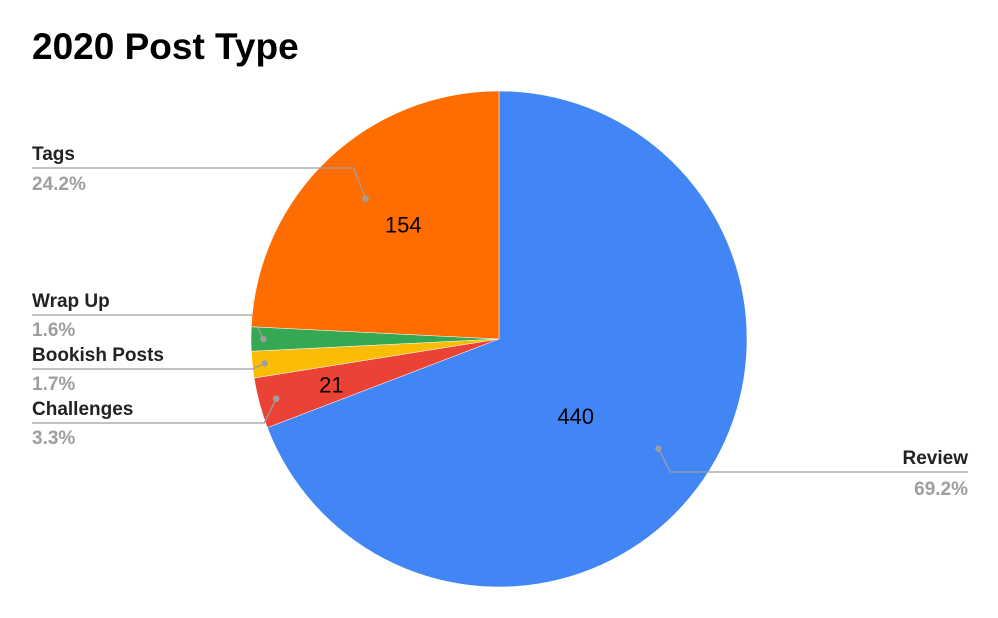 The image size is (998, 618). I want to click on slice-percent-wrap-up: 1.6%, so click(53, 330).